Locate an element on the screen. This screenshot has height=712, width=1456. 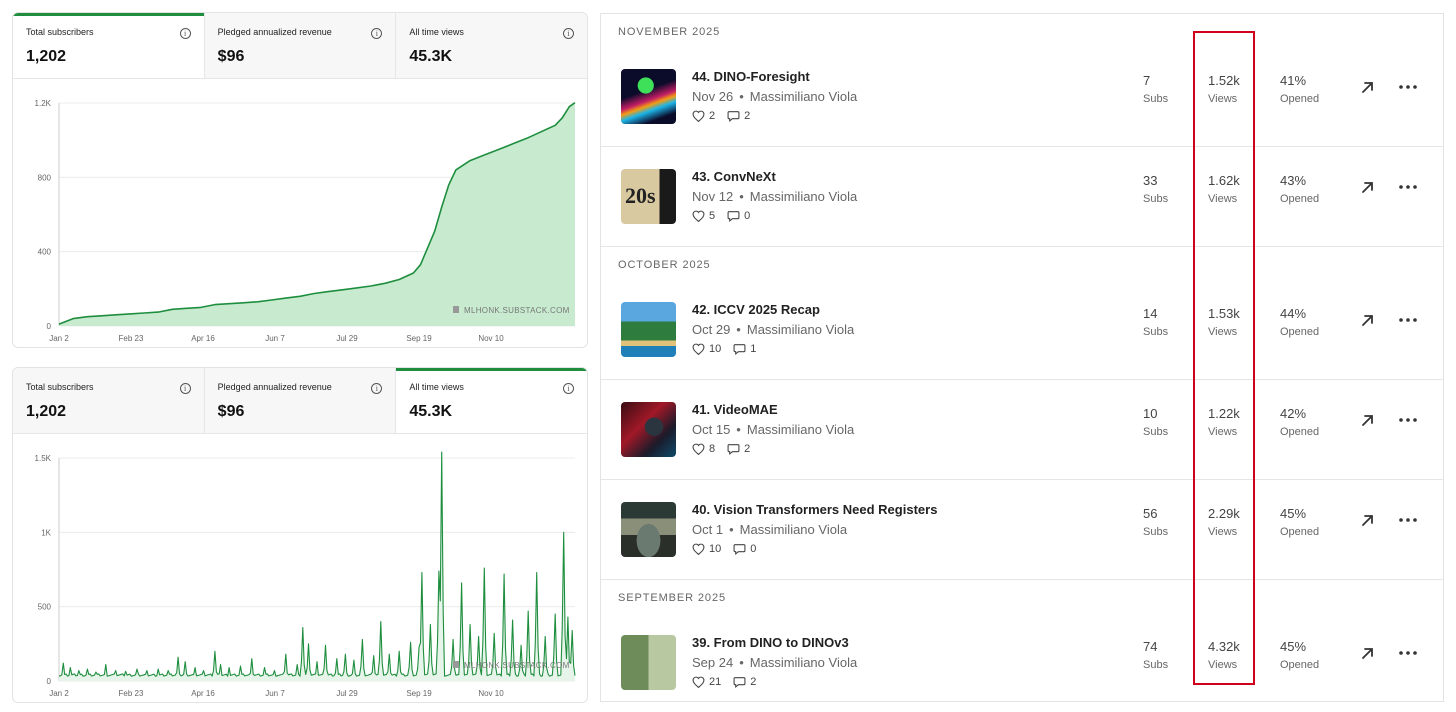
y-tick-label: 1K is located at coordinates (46, 532).